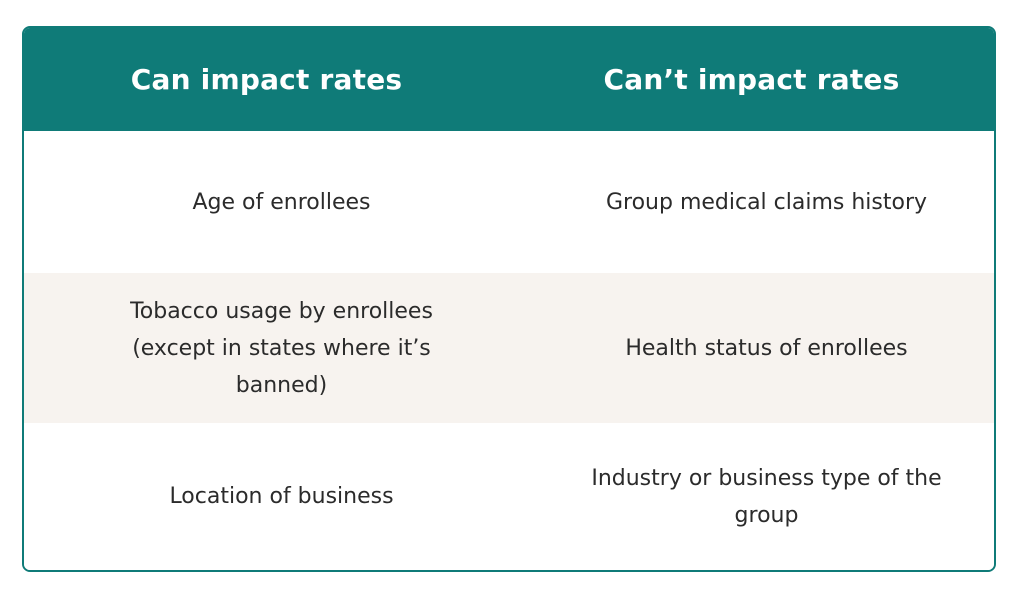 This screenshot has height=593, width=1024. Describe the element at coordinates (766, 348) in the screenshot. I see `table-cell-cant: Health status of enrollees` at that location.